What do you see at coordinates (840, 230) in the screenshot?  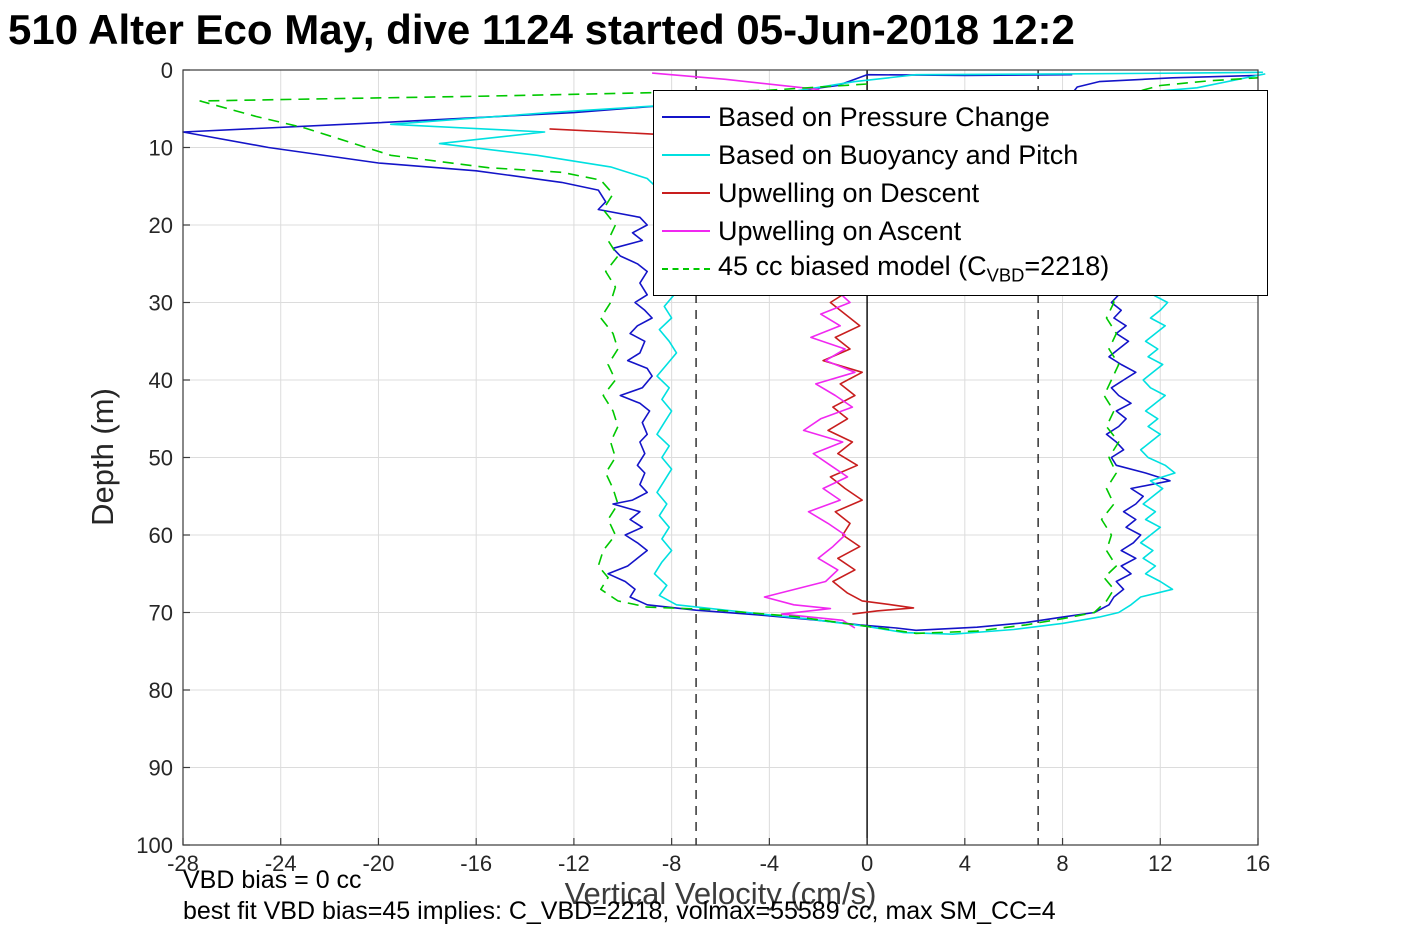 I see `legend-label: Upwelling on Ascent` at bounding box center [840, 230].